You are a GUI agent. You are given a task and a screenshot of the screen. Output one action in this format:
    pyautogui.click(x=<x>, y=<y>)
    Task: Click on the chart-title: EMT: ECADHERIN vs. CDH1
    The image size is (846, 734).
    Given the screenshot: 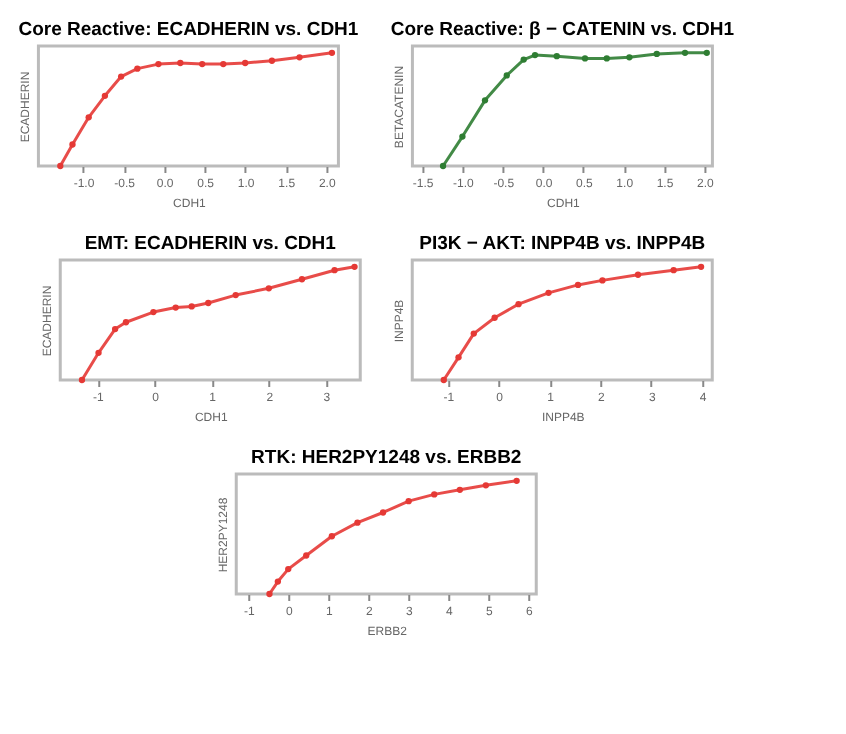 What is the action you would take?
    pyautogui.click(x=211, y=244)
    